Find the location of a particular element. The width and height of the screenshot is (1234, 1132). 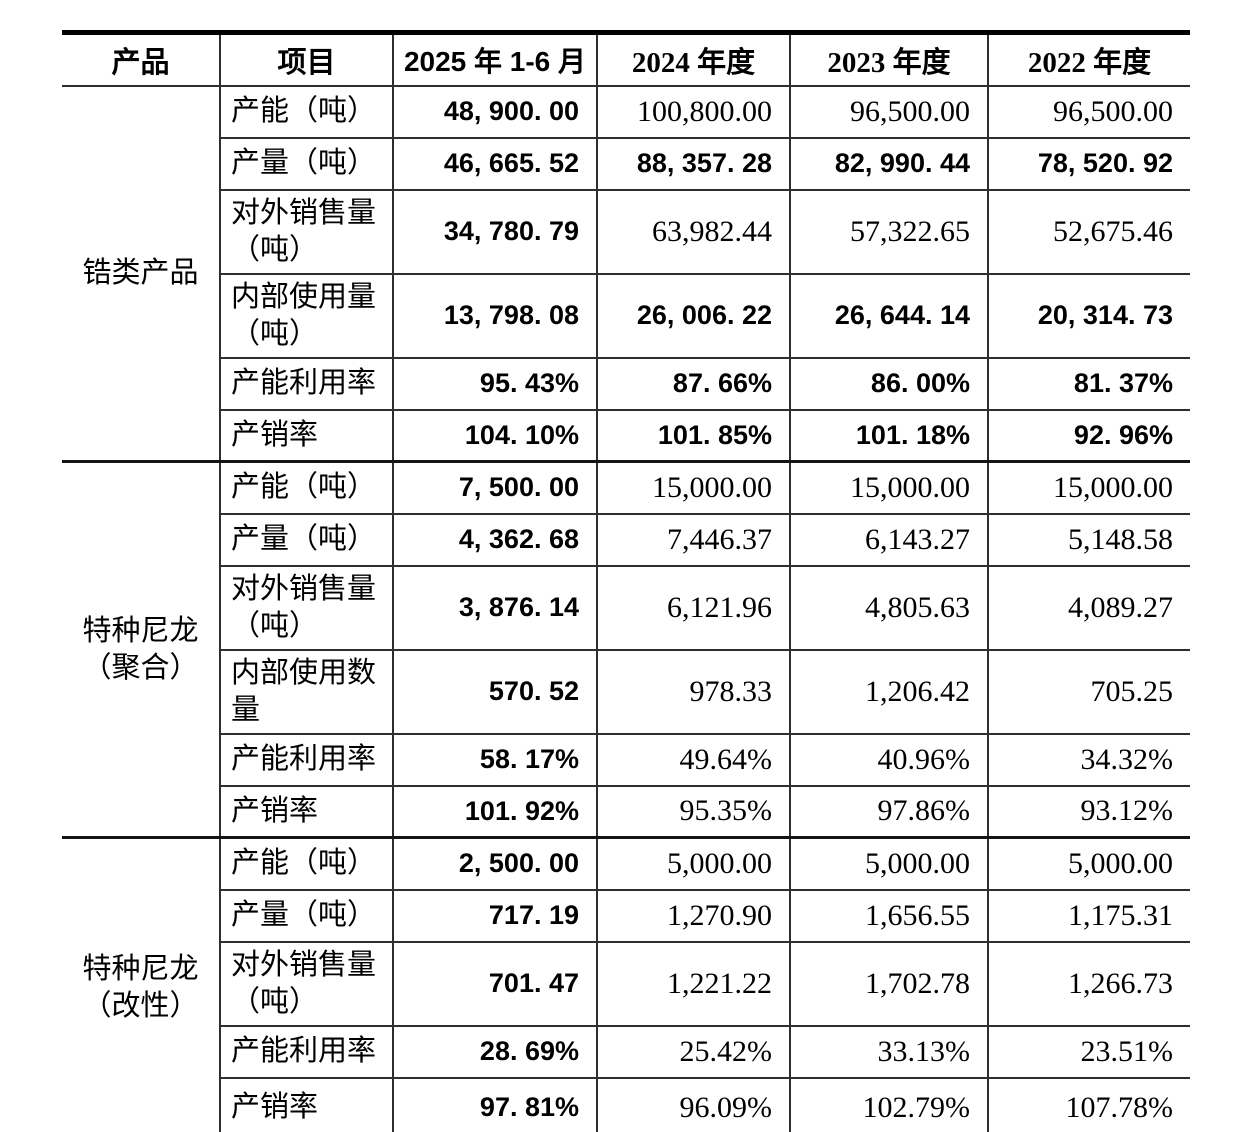

value-cell: 95. 43% is located at coordinates (494, 383).